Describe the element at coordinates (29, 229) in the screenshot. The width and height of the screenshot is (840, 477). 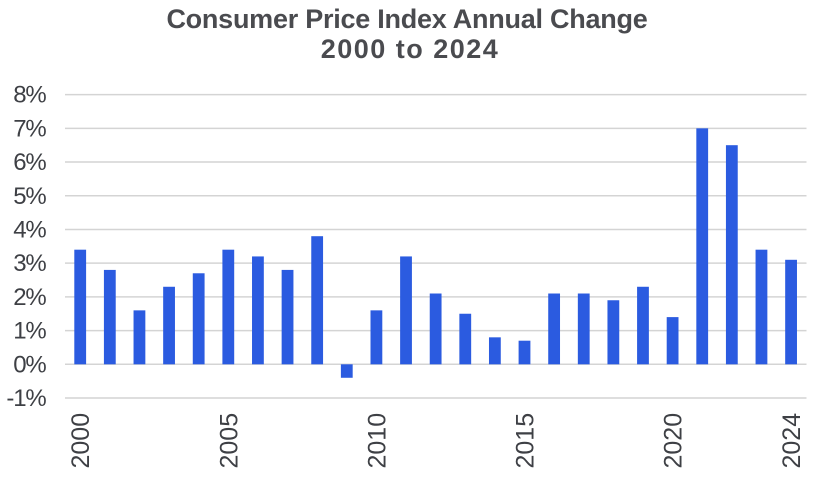
I see `svg-text: 4%` at that location.